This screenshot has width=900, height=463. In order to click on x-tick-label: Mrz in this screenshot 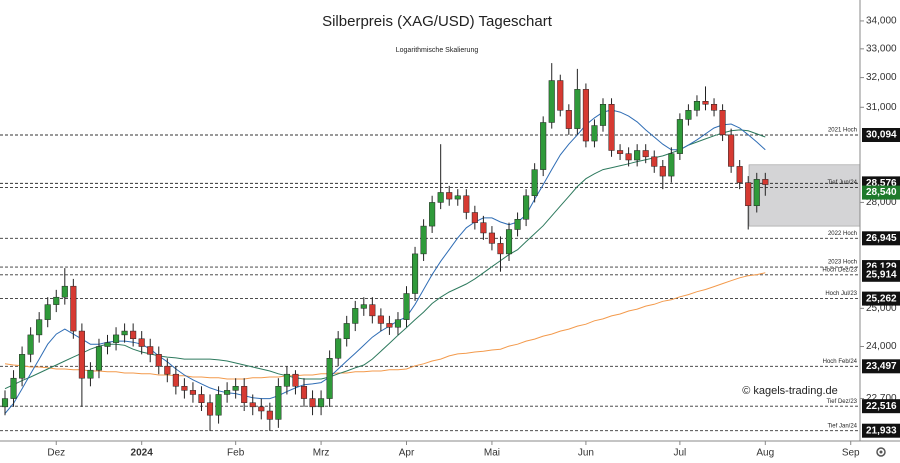, I will do `click(321, 453)`.